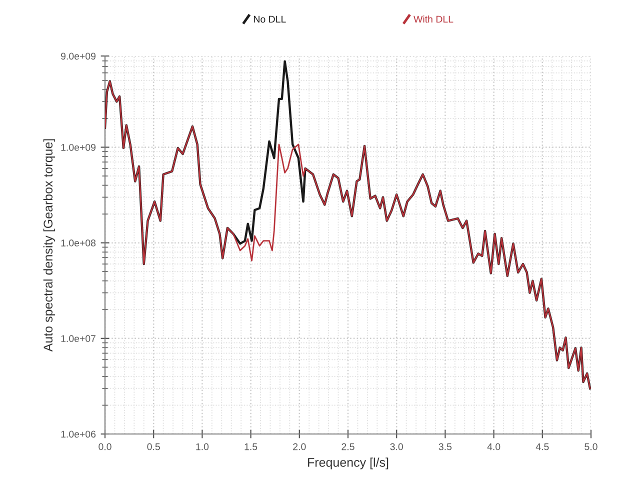 The image size is (628, 491). Describe the element at coordinates (396, 446) in the screenshot. I see `x-tick-label: 3.0` at that location.